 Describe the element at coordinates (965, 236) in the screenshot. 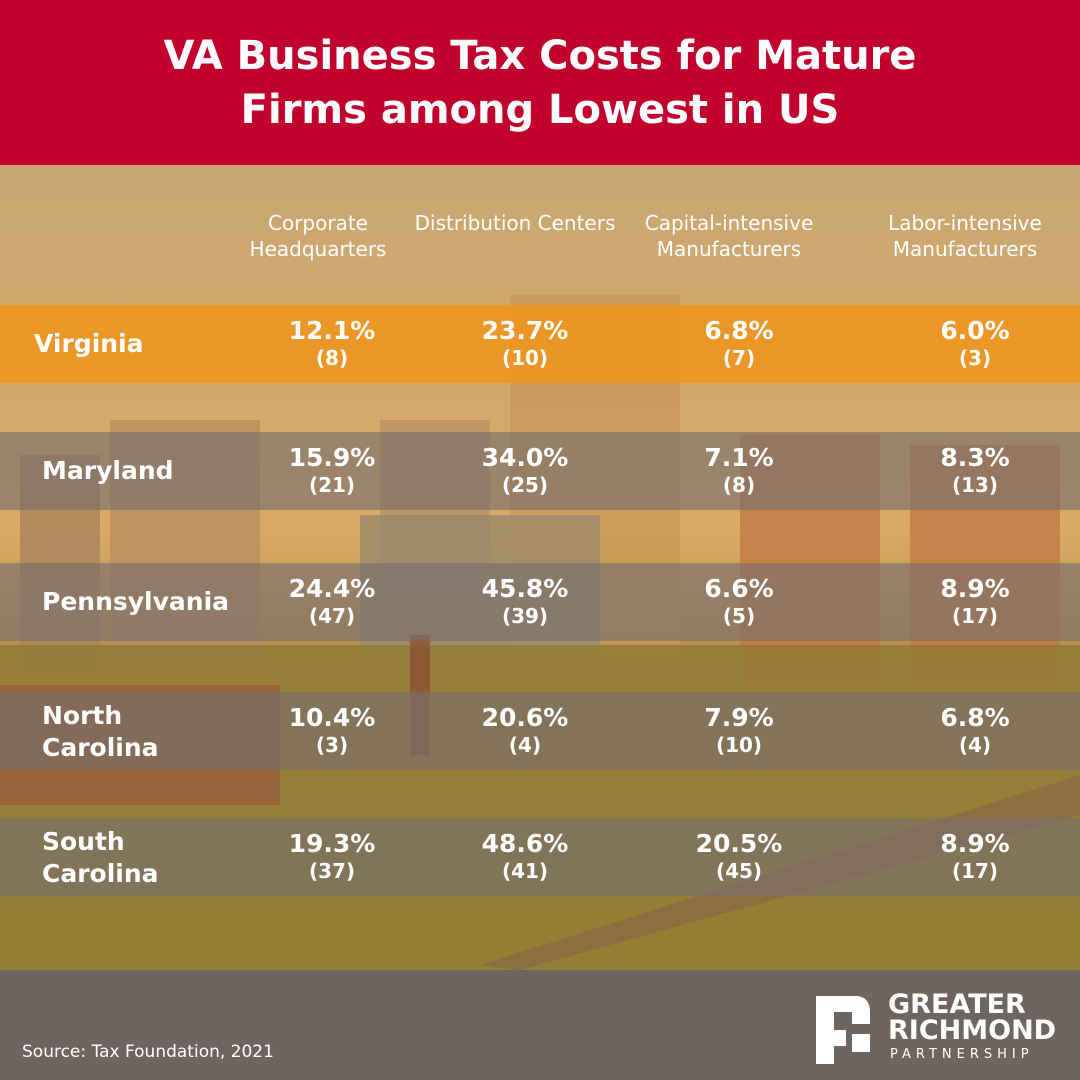

I see `column-header: Labor-intensive Manufacturers` at that location.